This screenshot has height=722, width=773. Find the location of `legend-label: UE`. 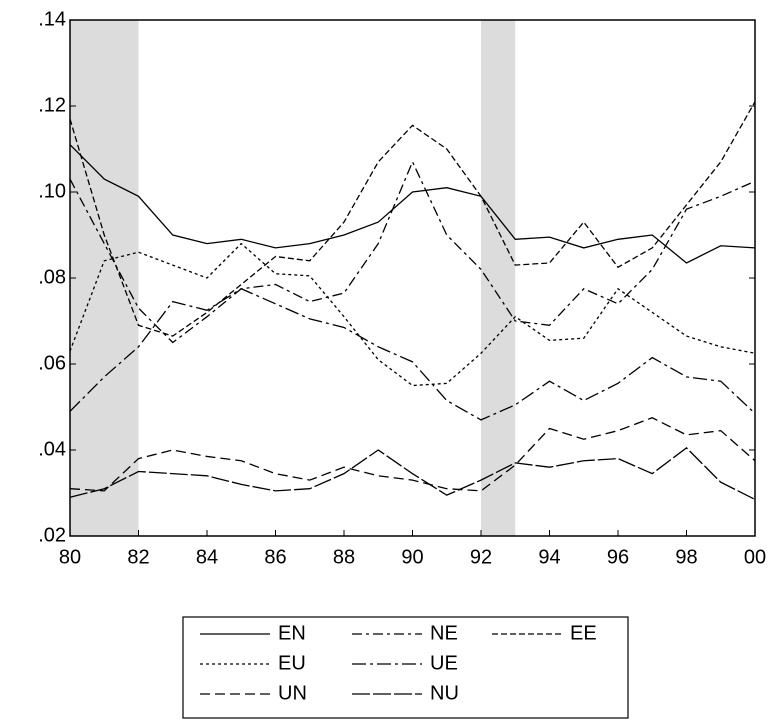

legend-label: UE is located at coordinates (444, 663).